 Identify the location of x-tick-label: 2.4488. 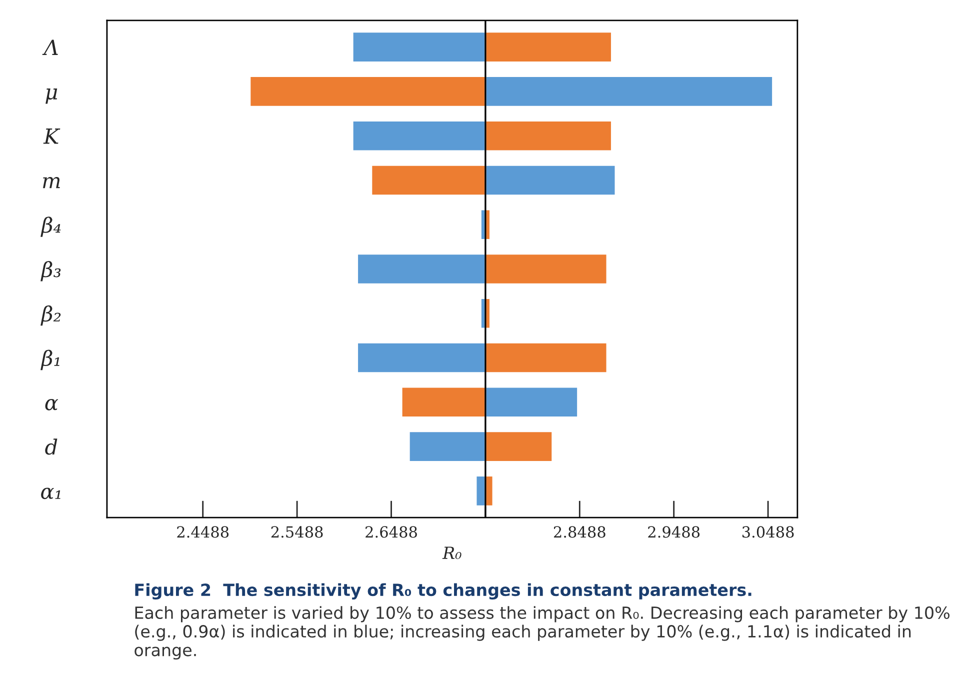
(203, 532).